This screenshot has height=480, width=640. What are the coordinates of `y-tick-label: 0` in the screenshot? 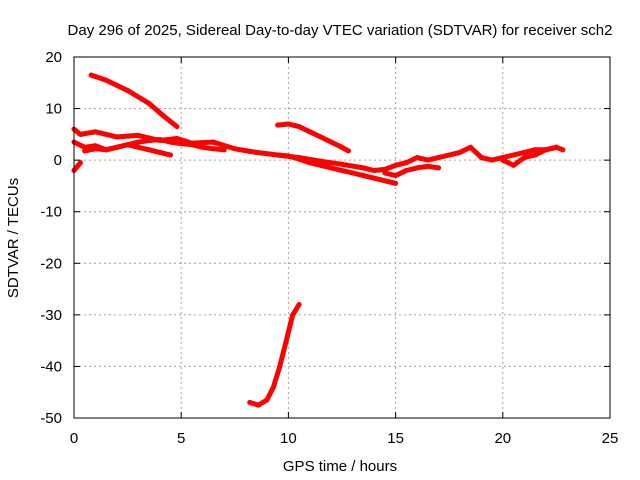 It's located at (58, 160).